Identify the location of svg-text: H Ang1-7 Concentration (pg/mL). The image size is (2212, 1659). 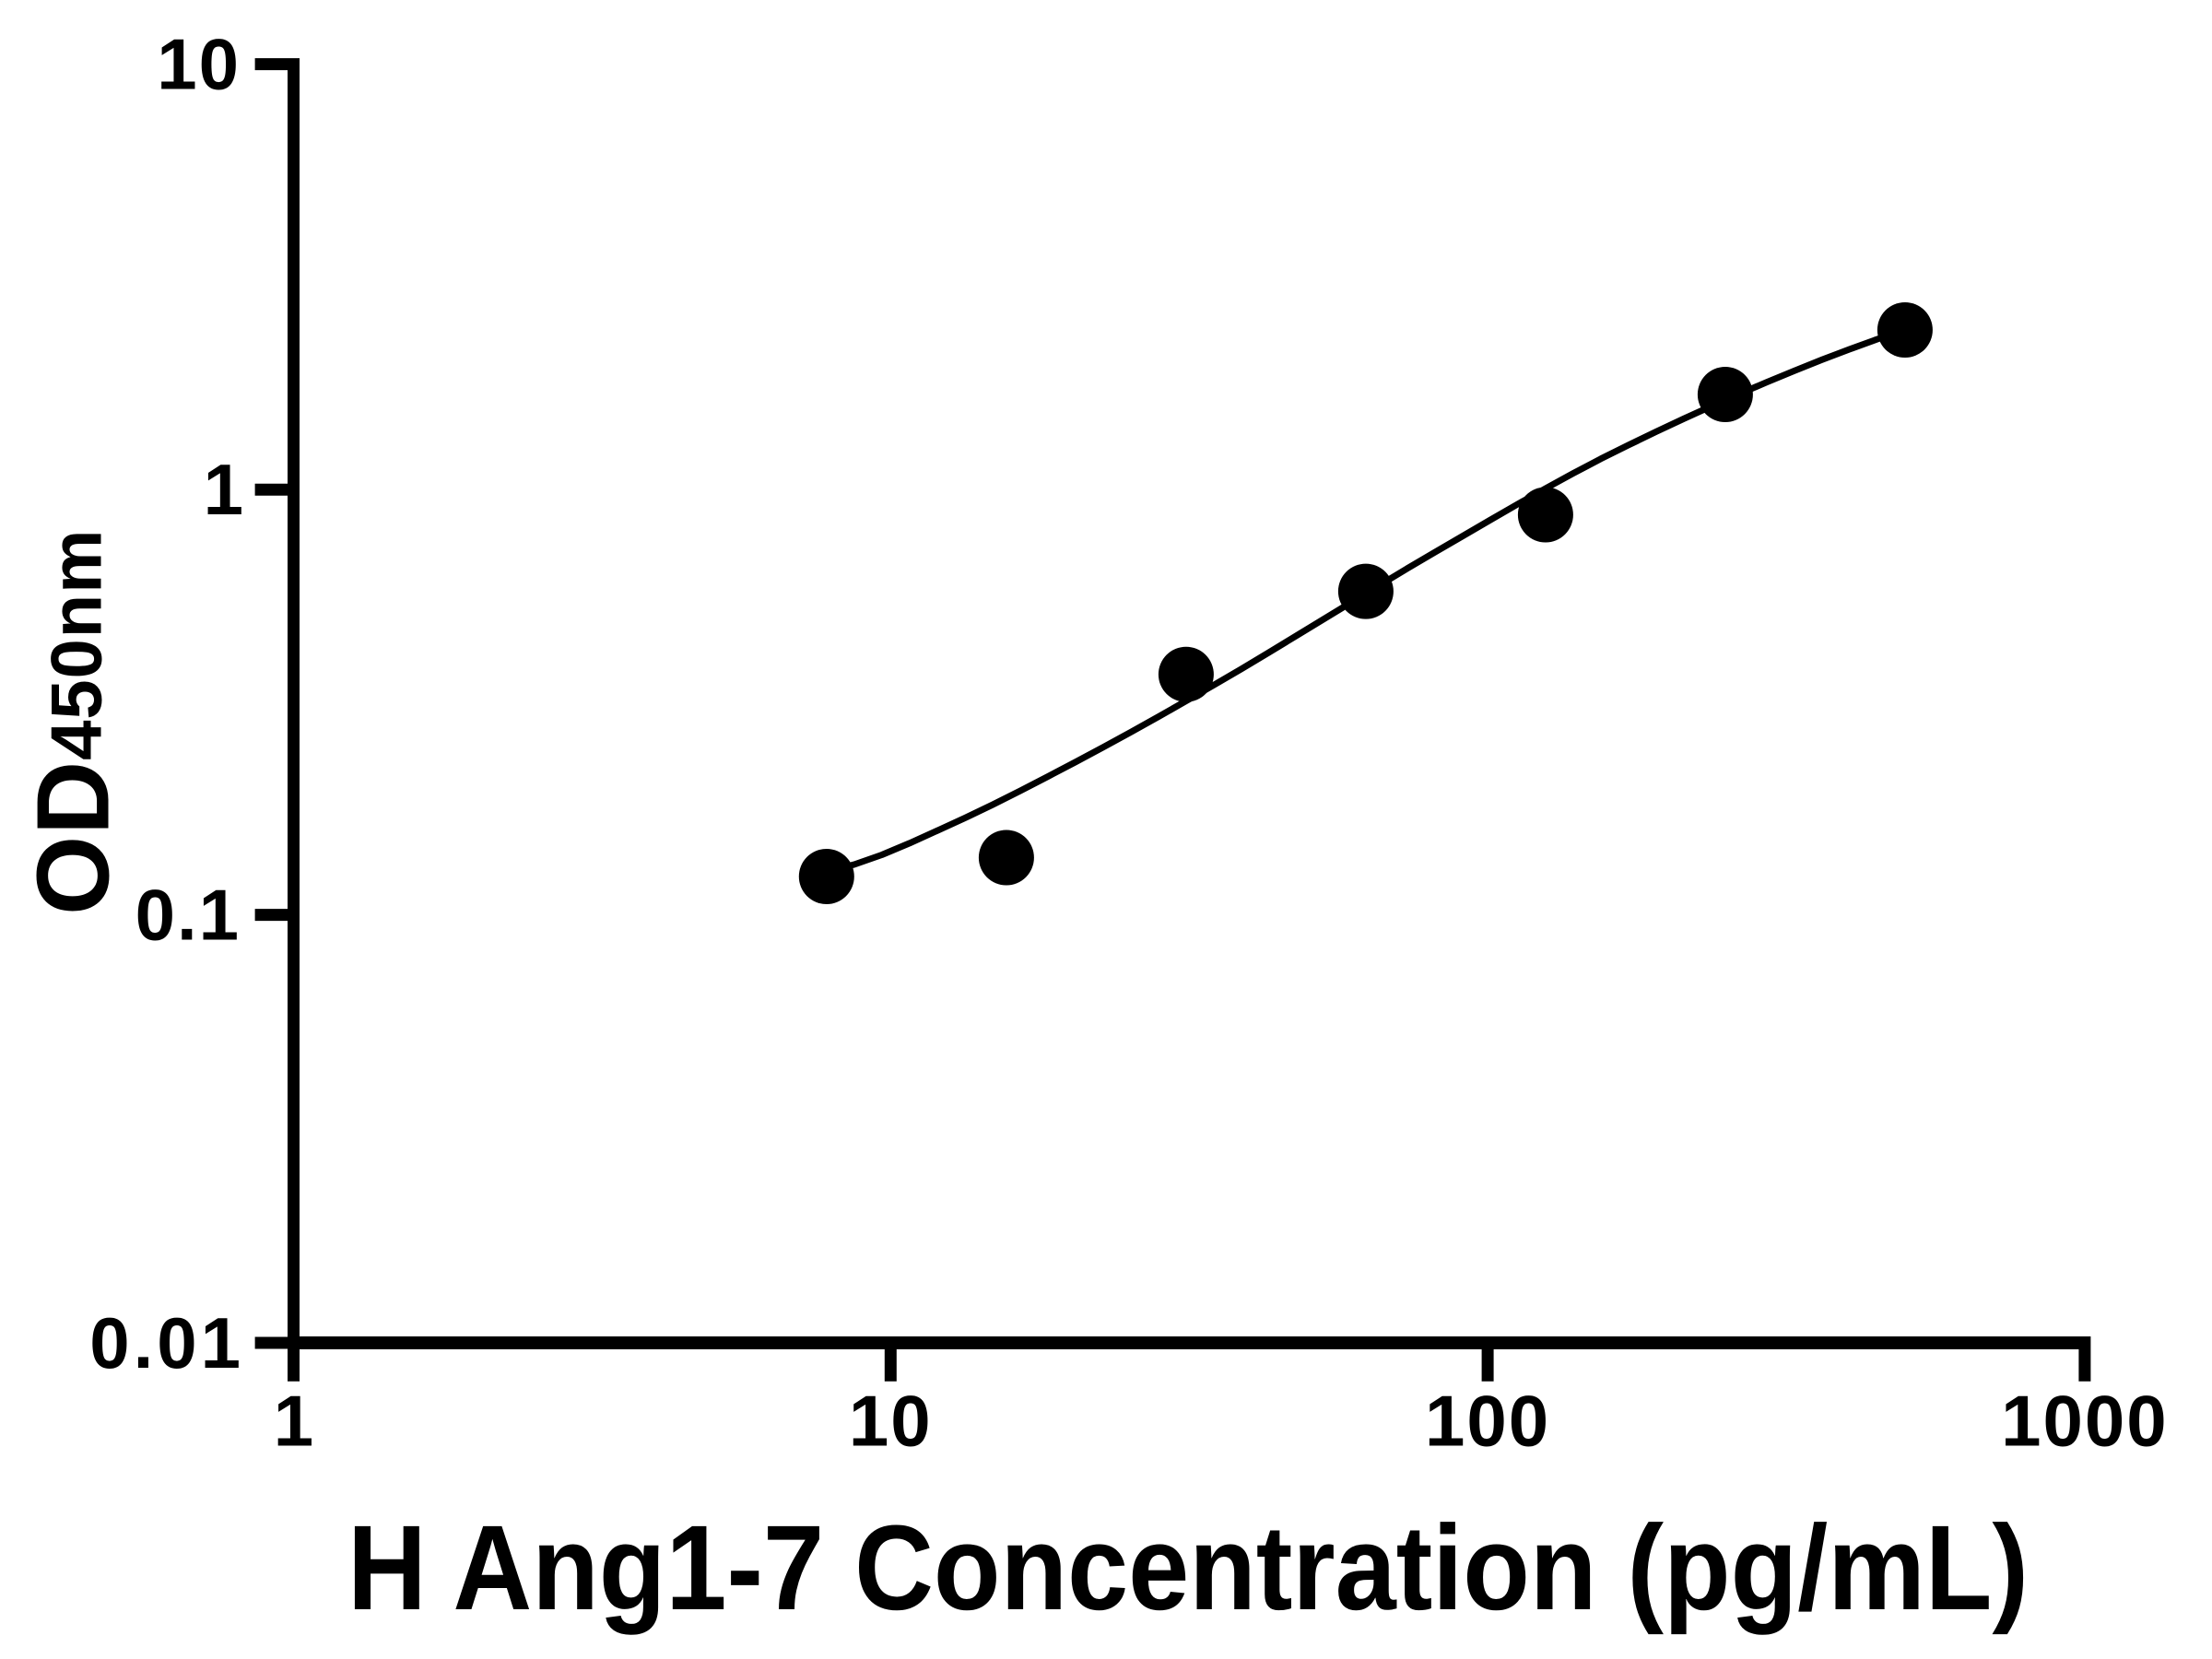
(1188, 1567).